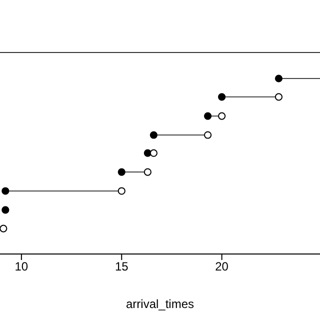  What do you see at coordinates (160, 304) in the screenshot?
I see `x-axis-title: arrival_times` at bounding box center [160, 304].